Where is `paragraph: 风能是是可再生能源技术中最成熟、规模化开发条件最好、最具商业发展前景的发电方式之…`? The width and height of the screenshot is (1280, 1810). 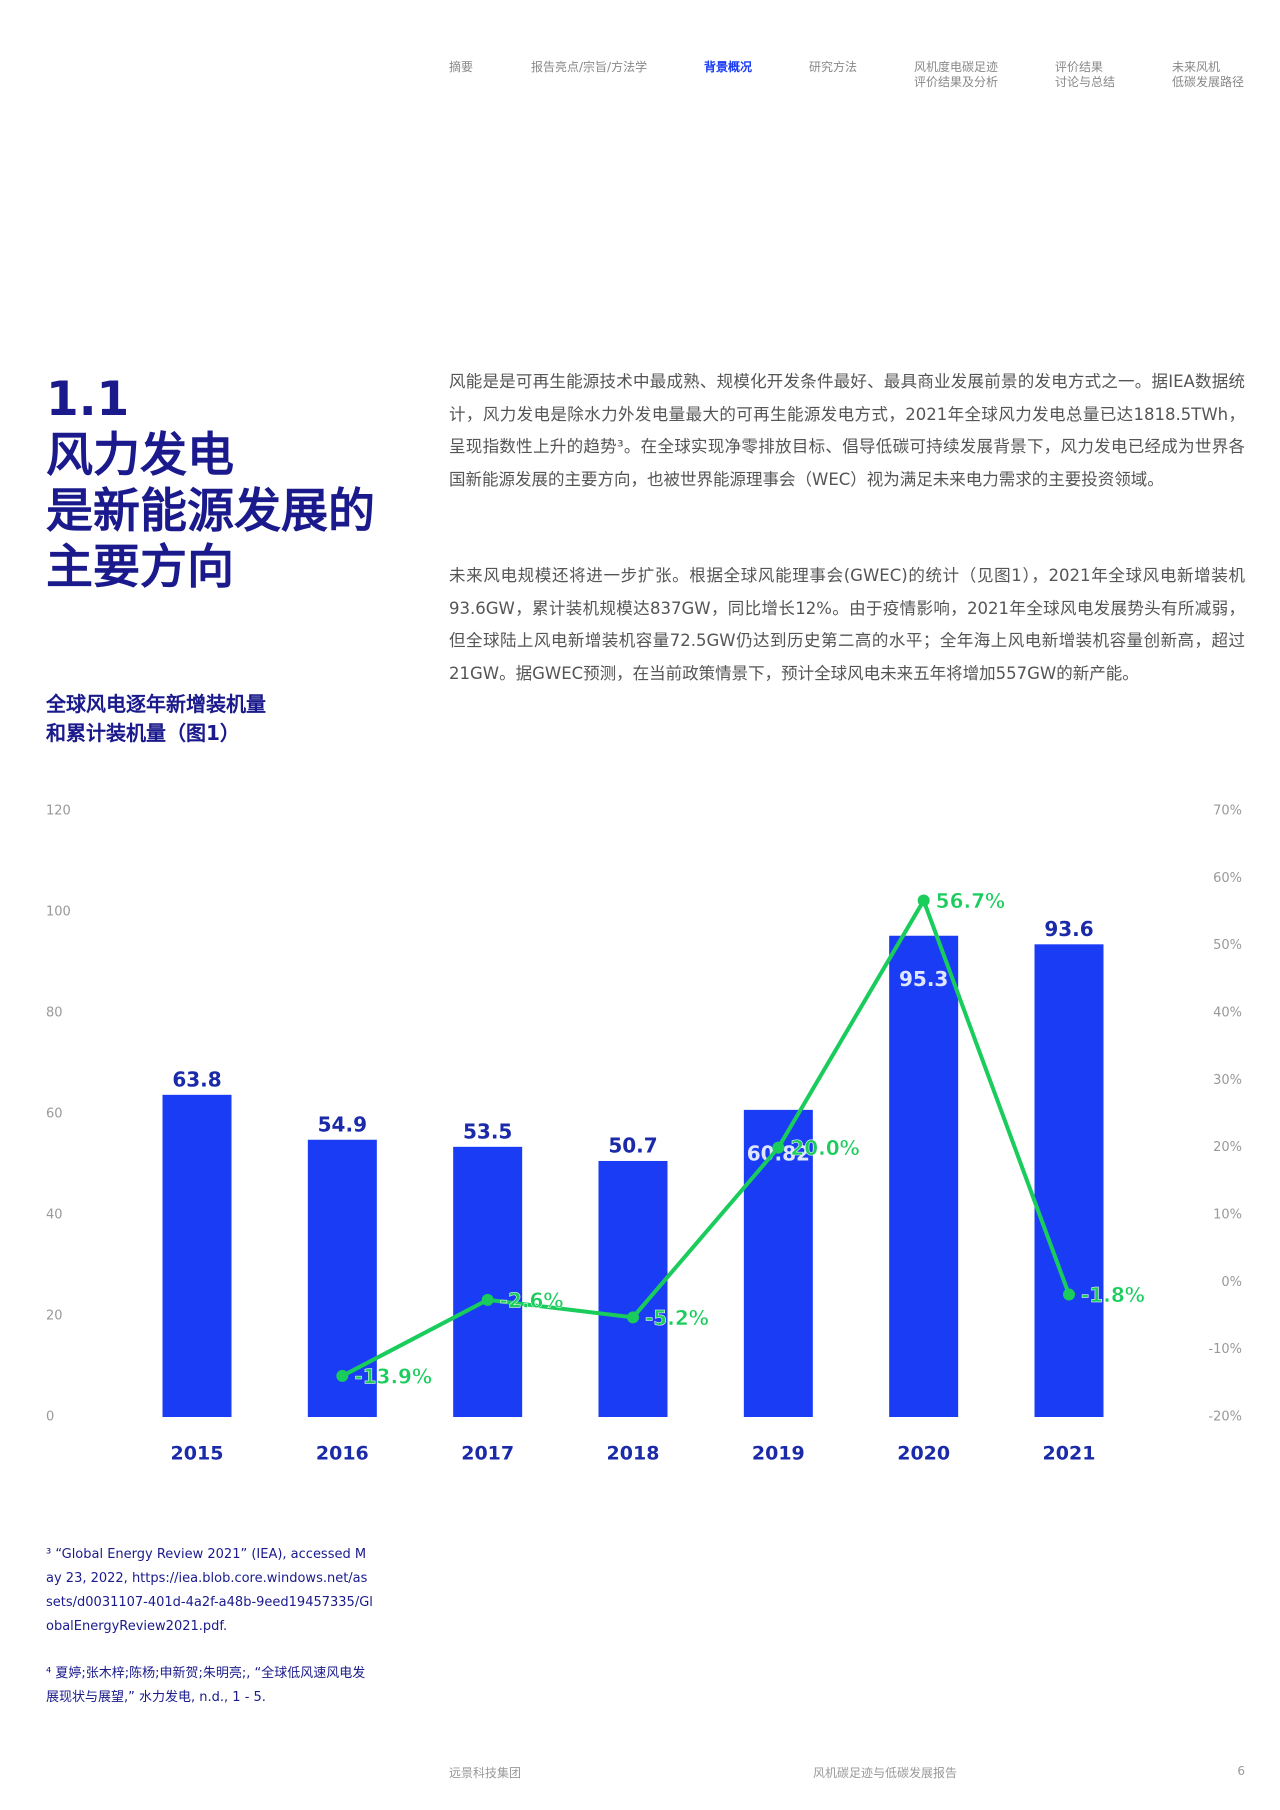 paragraph: 风能是是可再生能源技术中最成熟、规模化开发条件最好、最具商业发展前景的发电方式之… is located at coordinates (847, 430).